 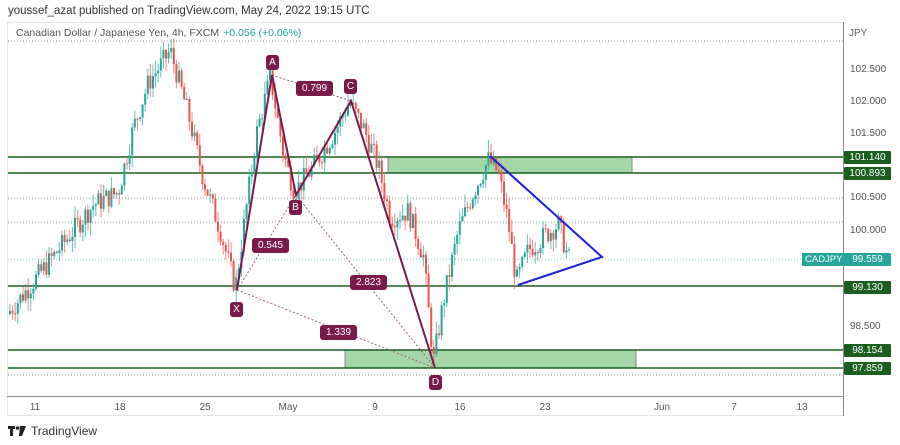 What do you see at coordinates (824, 259) in the screenshot?
I see `symbol-badge: CADJPY` at bounding box center [824, 259].